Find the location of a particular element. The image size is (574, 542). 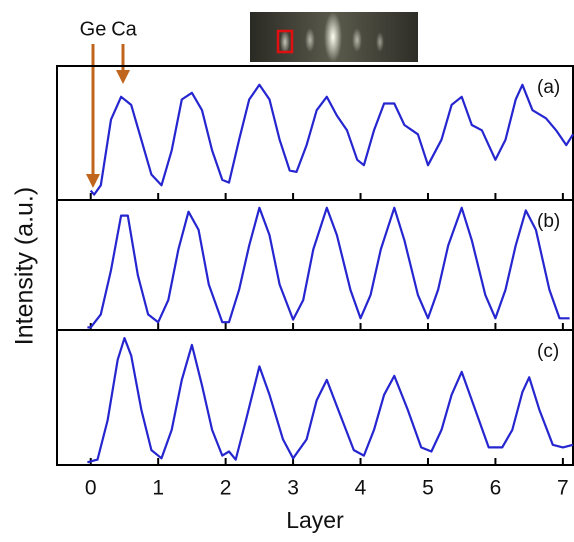

panel-label: (a) is located at coordinates (548, 87).